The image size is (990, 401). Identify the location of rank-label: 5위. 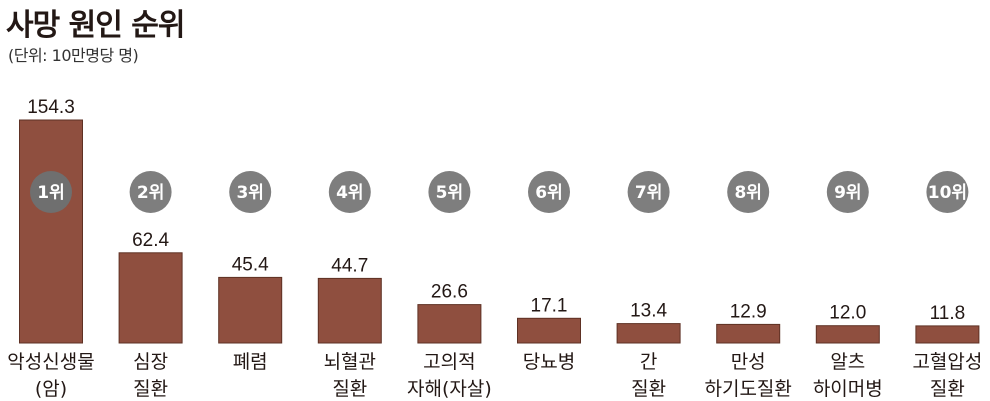
(449, 193).